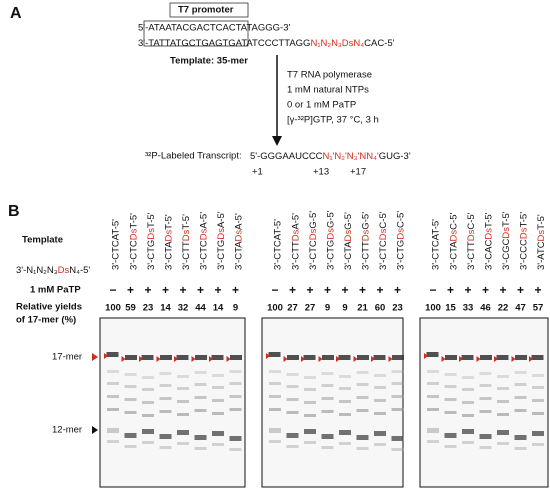 The height and width of the screenshot is (489, 550). Describe the element at coordinates (113, 308) in the screenshot. I see `yield: 100` at that location.